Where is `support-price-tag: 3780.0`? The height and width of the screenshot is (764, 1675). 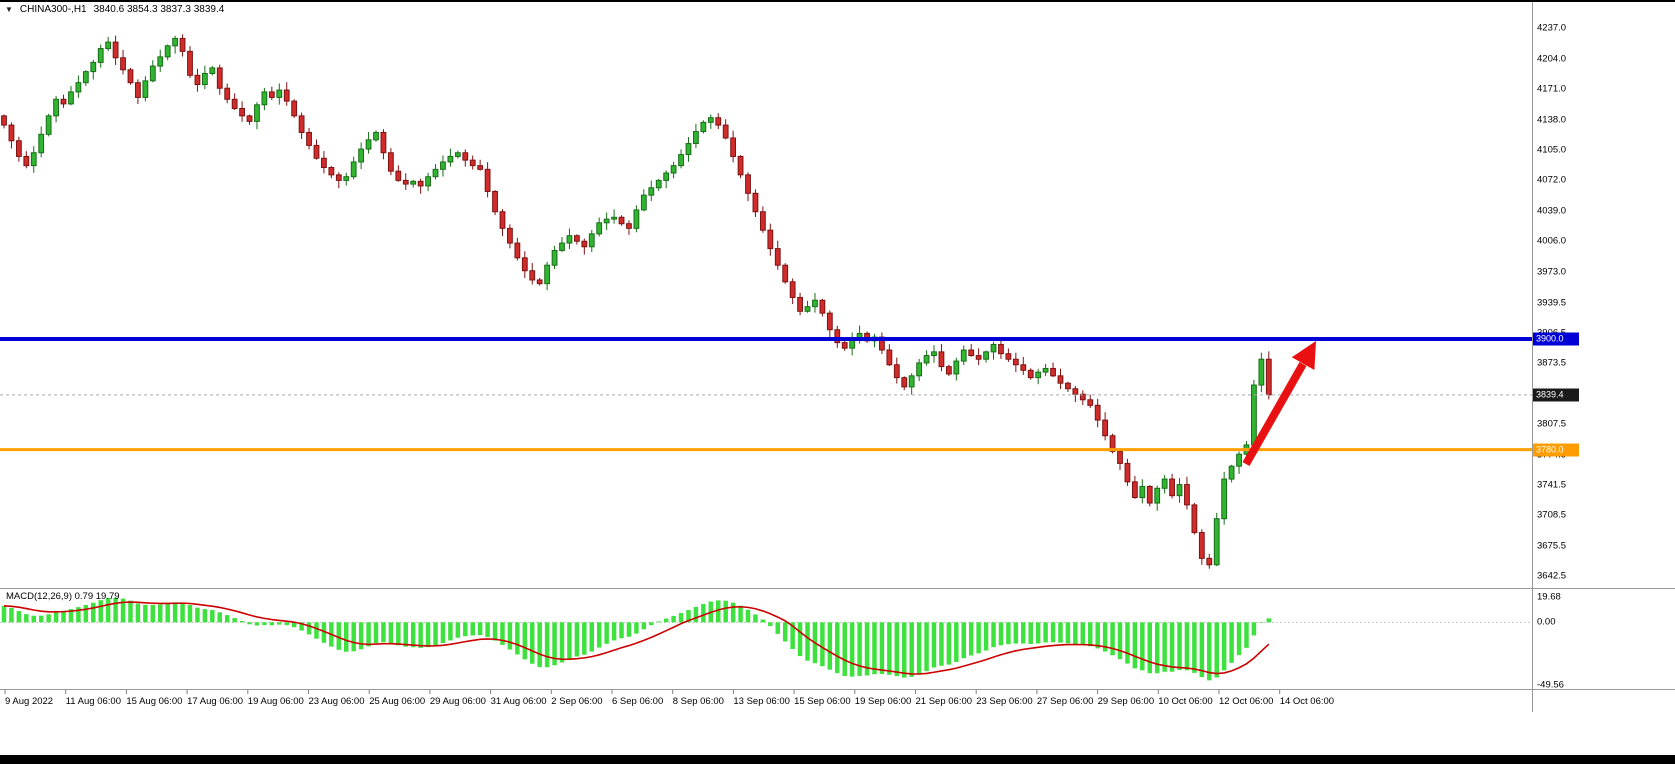 support-price-tag: 3780.0 is located at coordinates (1556, 450).